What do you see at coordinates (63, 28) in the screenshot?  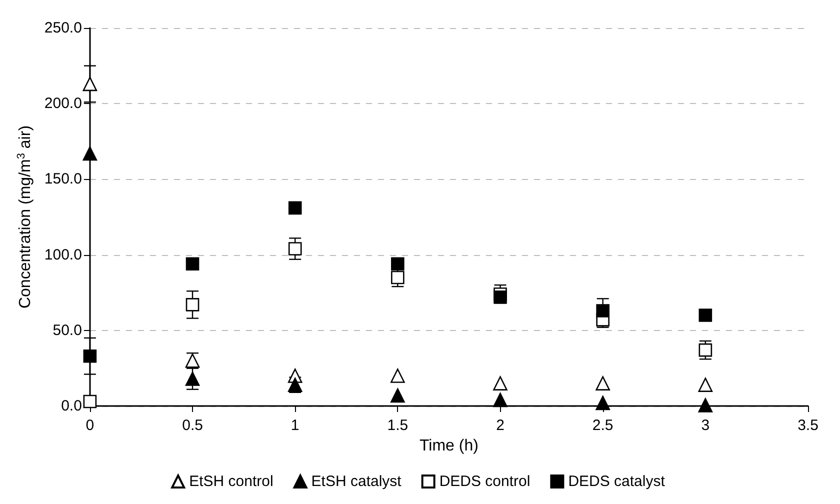 I see `y-tick-label: 250.0` at bounding box center [63, 28].